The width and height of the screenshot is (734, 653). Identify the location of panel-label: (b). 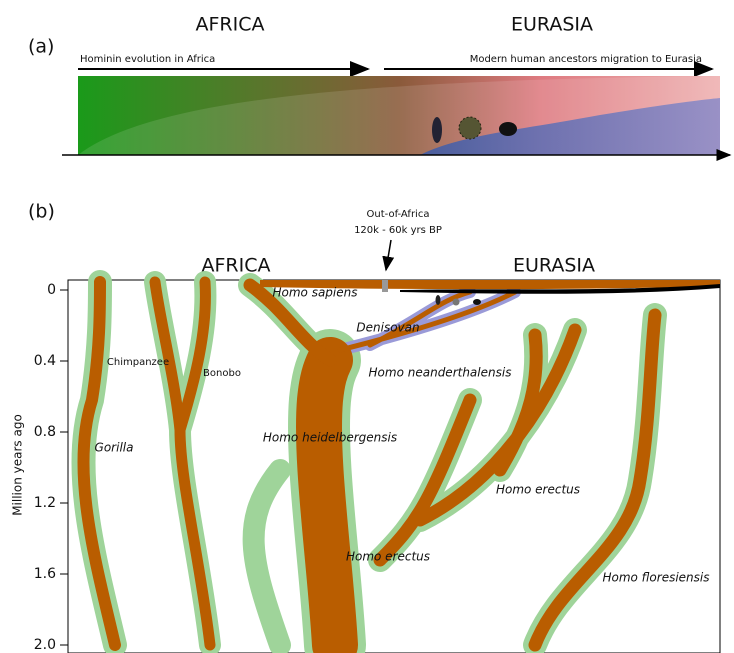
(41, 212).